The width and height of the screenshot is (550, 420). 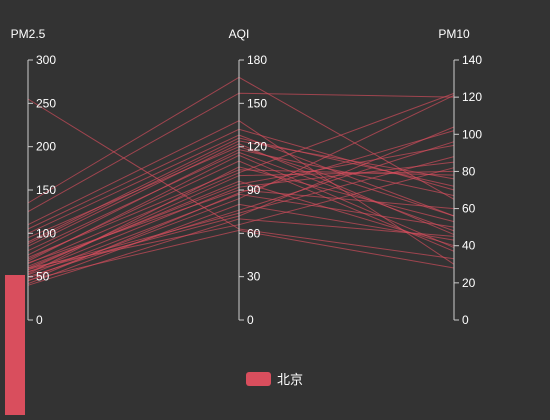 What do you see at coordinates (274, 378) in the screenshot?
I see `legend: 北京` at bounding box center [274, 378].